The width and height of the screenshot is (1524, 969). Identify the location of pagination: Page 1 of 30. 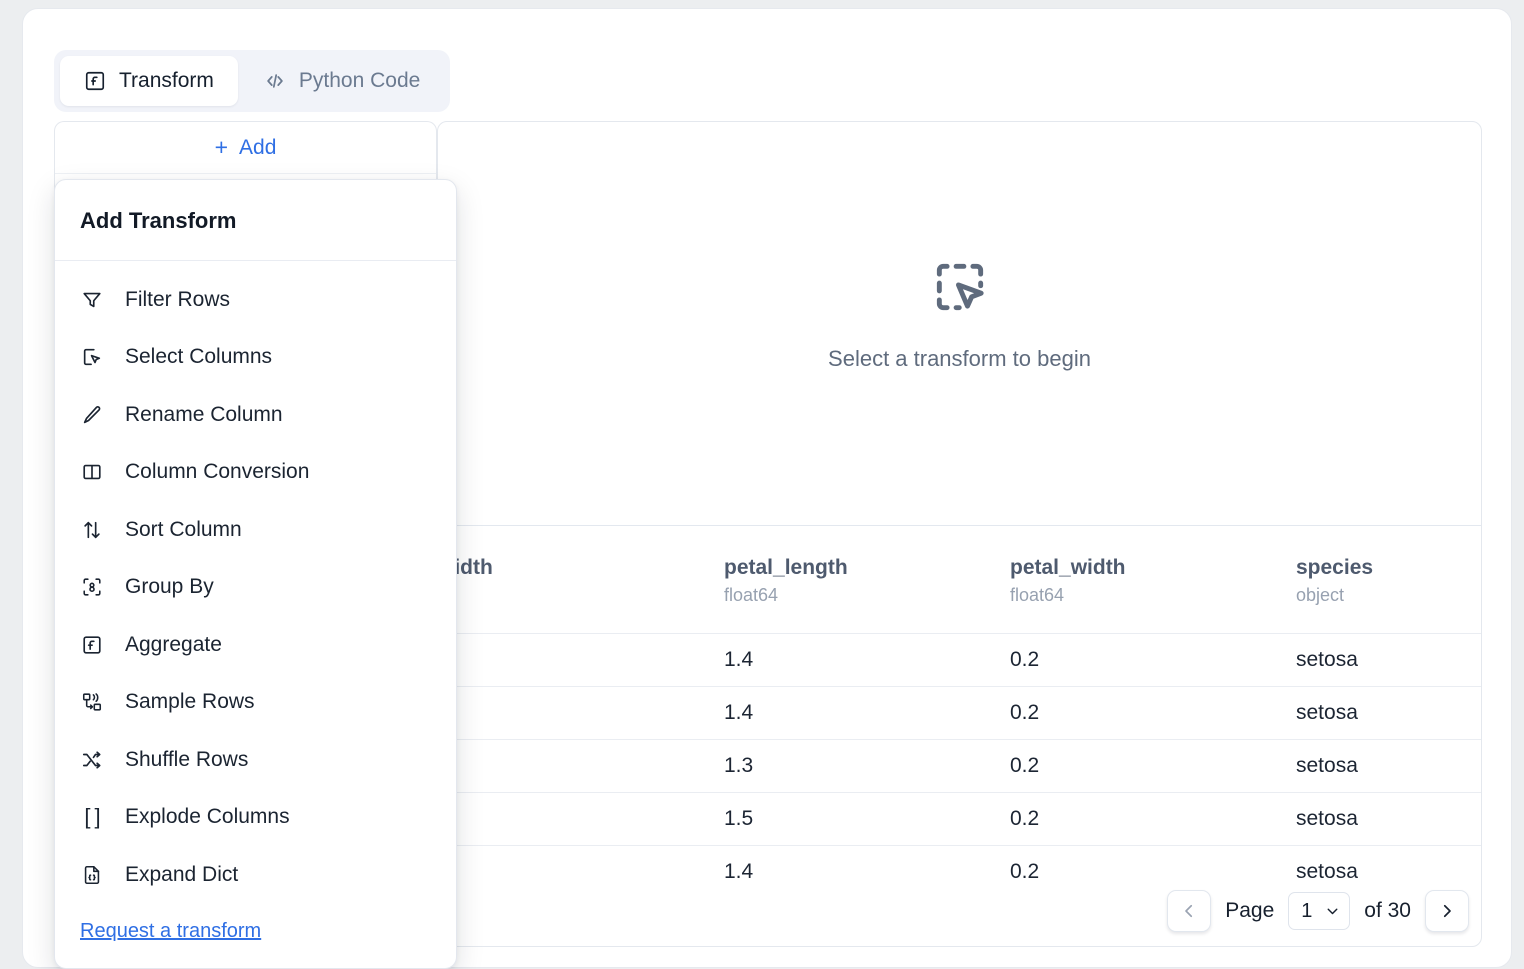
(1318, 911).